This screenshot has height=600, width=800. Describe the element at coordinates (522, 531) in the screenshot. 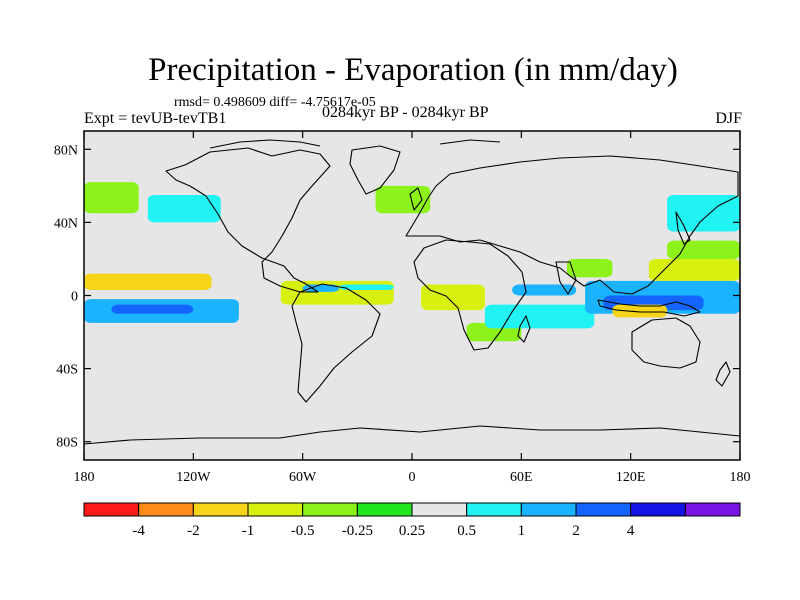

I see `colorbar-label: 1` at that location.